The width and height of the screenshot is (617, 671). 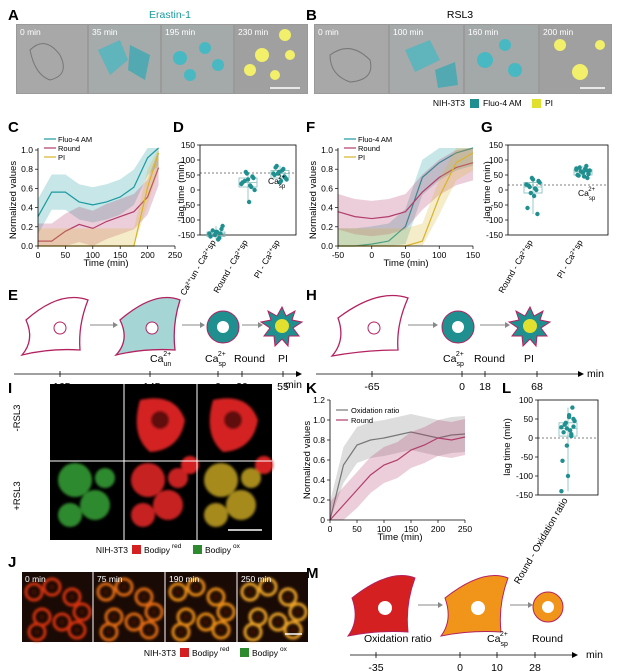 I want to click on panel-b-legend-pi: PI, so click(x=549, y=103).